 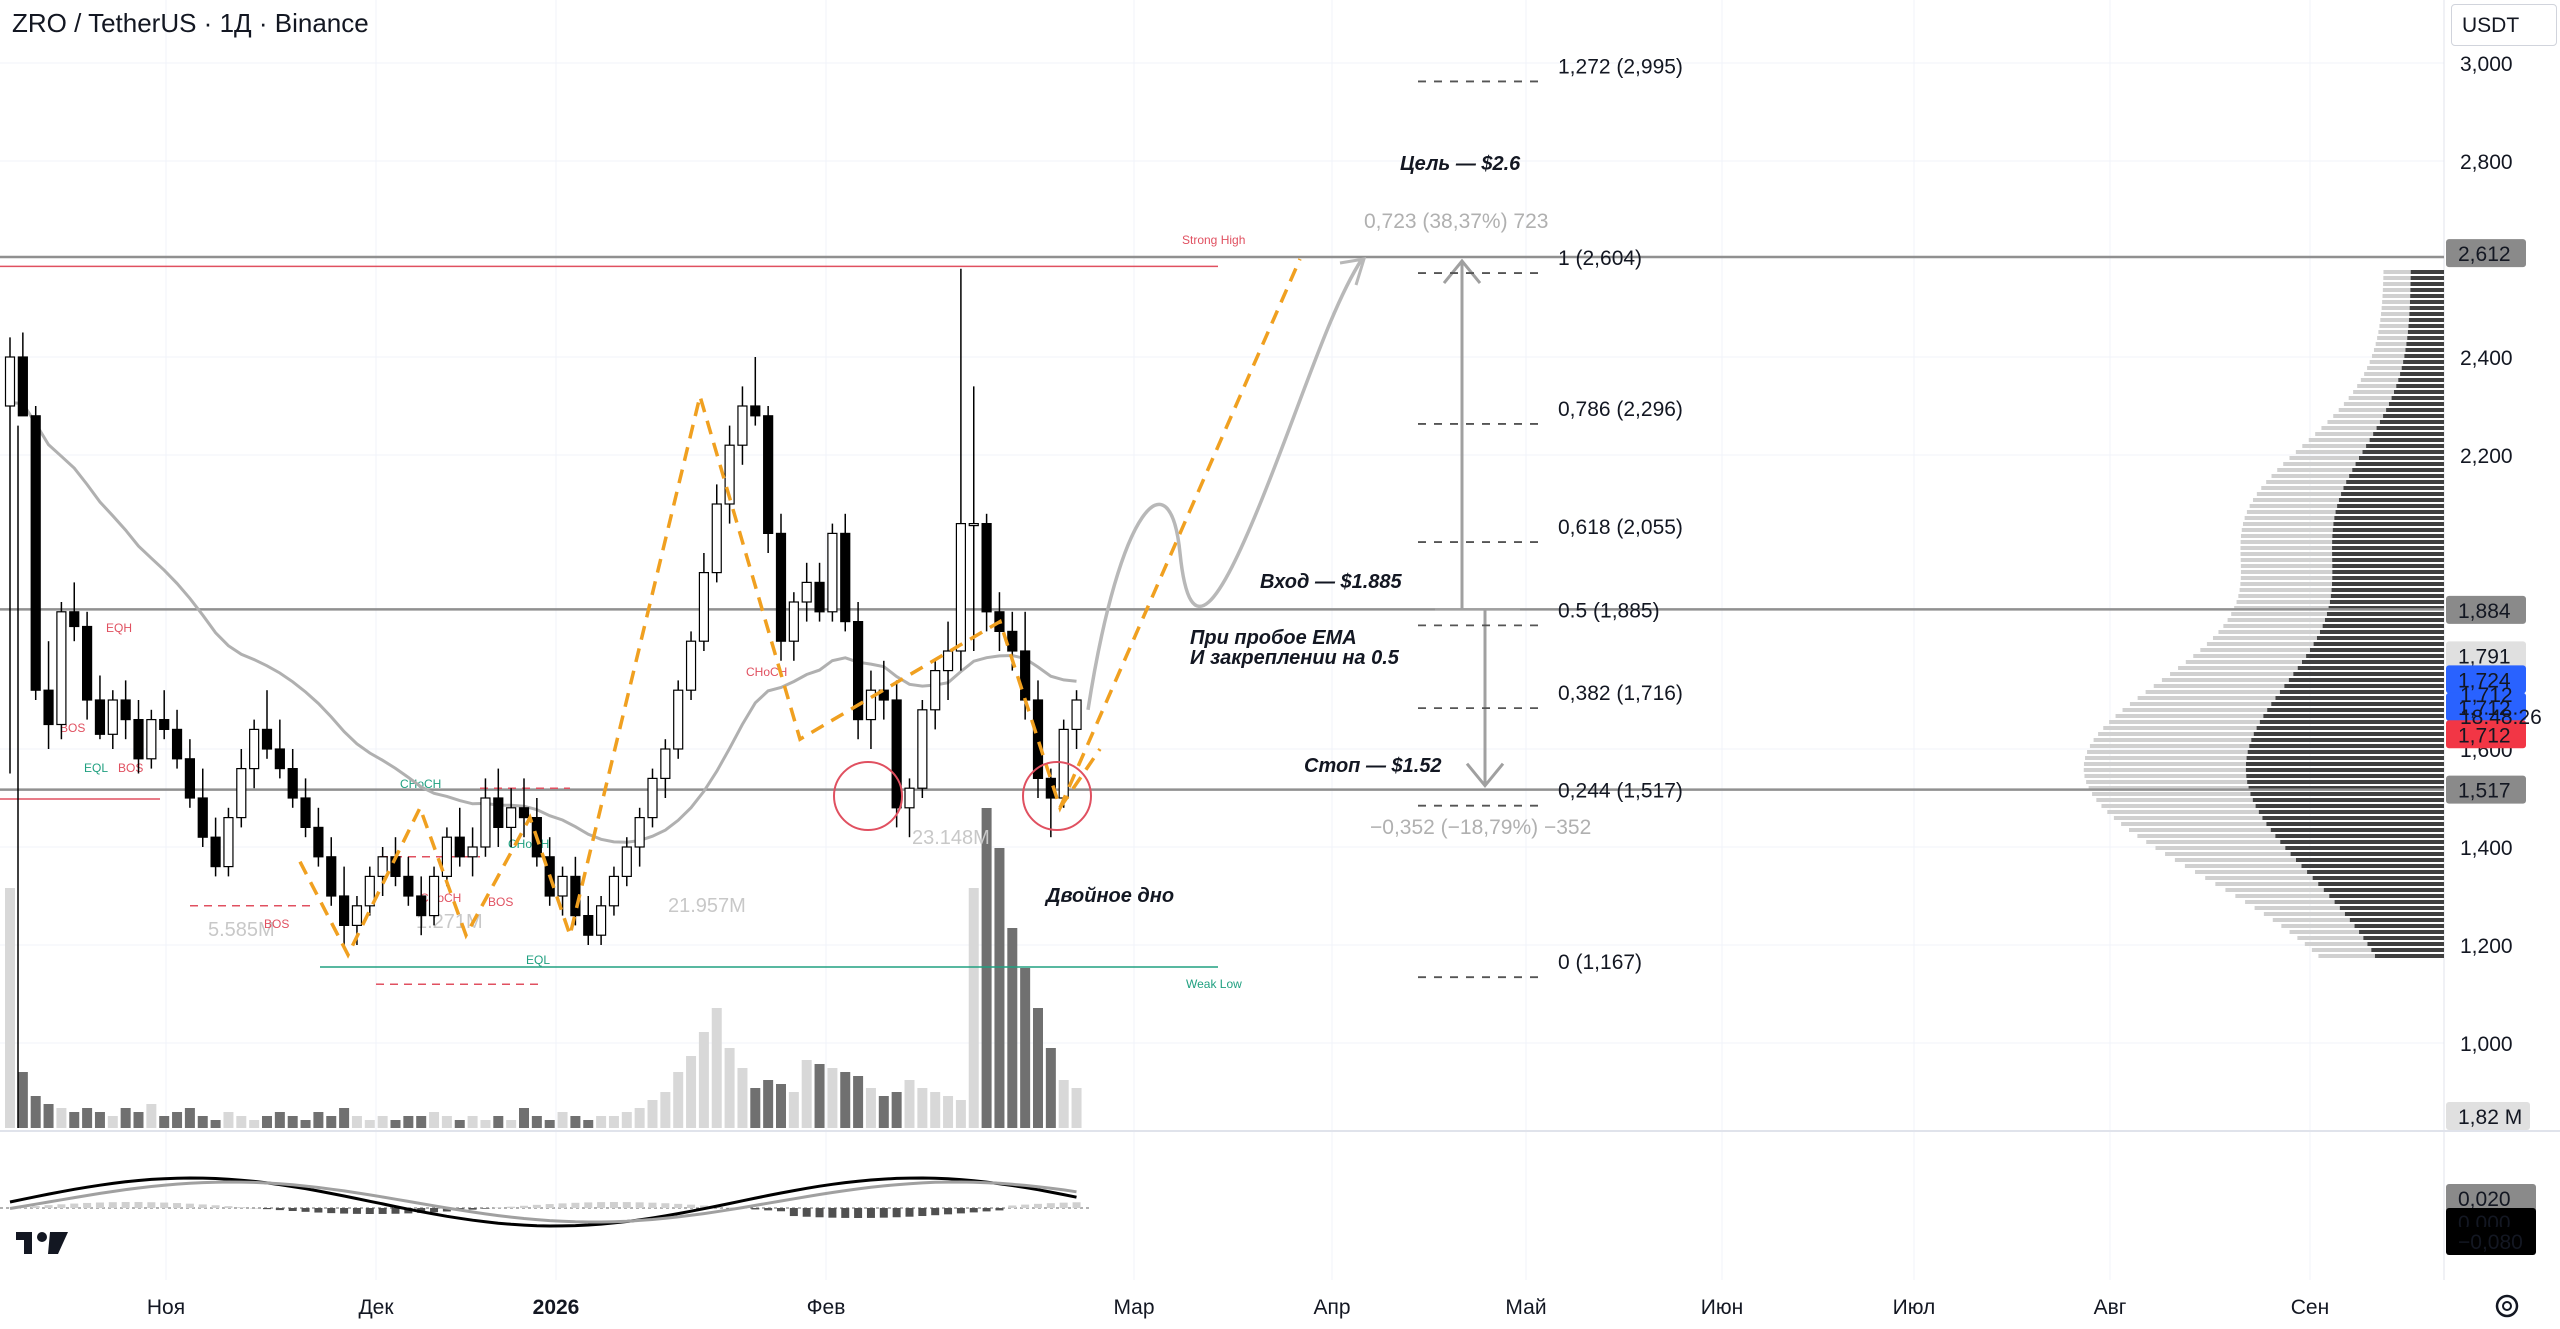 What do you see at coordinates (2486, 1044) in the screenshot?
I see `y-axis-tick: 1,000` at bounding box center [2486, 1044].